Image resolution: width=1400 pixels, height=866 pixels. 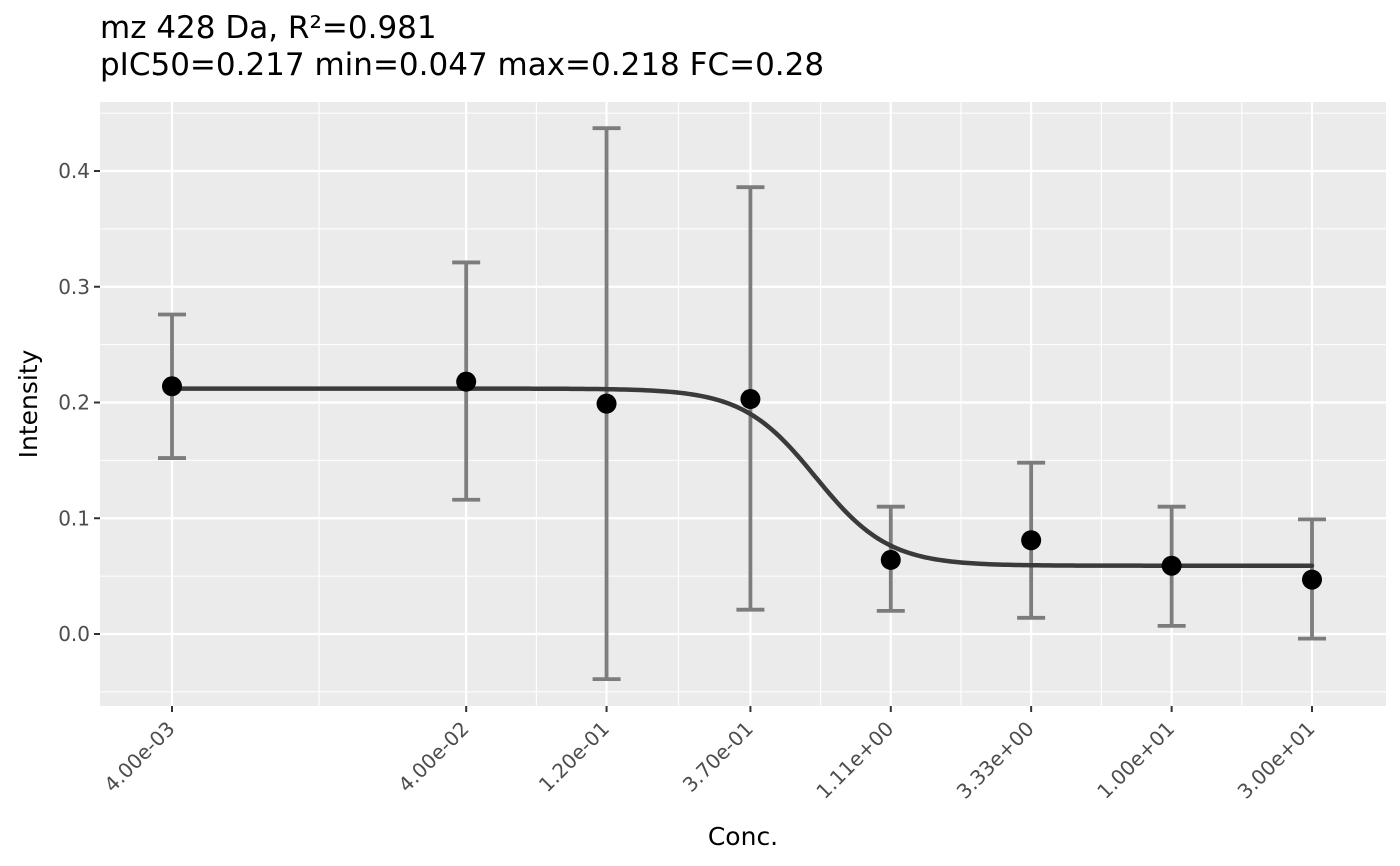 I want to click on y-axis: 0.0 0.1 0.2 0.3 0.4, so click(x=79, y=402).